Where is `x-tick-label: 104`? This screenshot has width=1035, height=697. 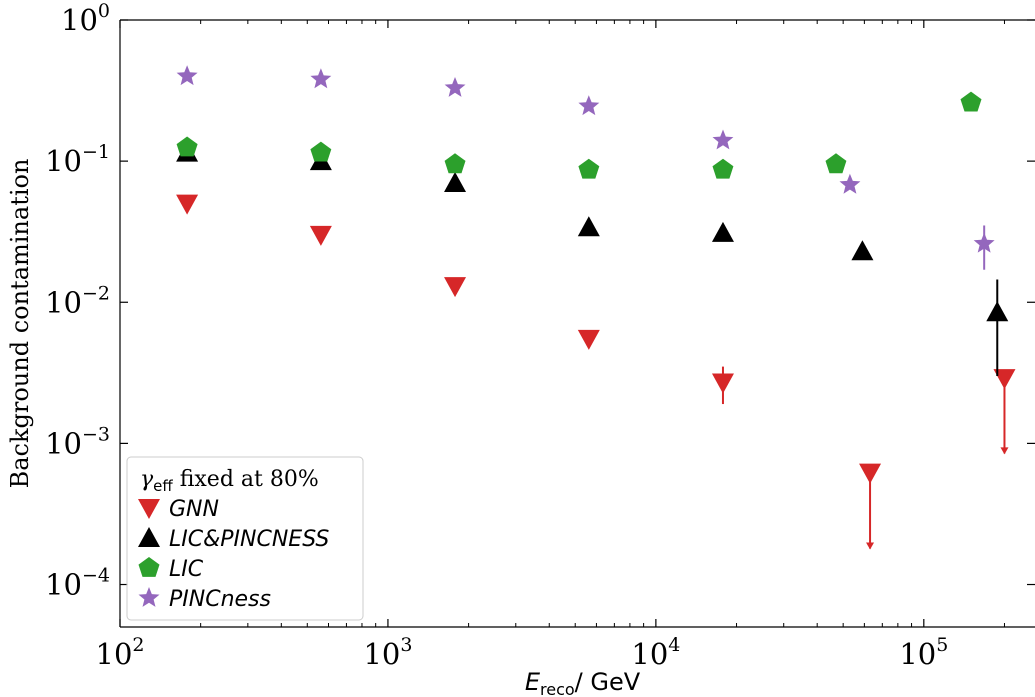
x-tick-label: 104 is located at coordinates (655, 652).